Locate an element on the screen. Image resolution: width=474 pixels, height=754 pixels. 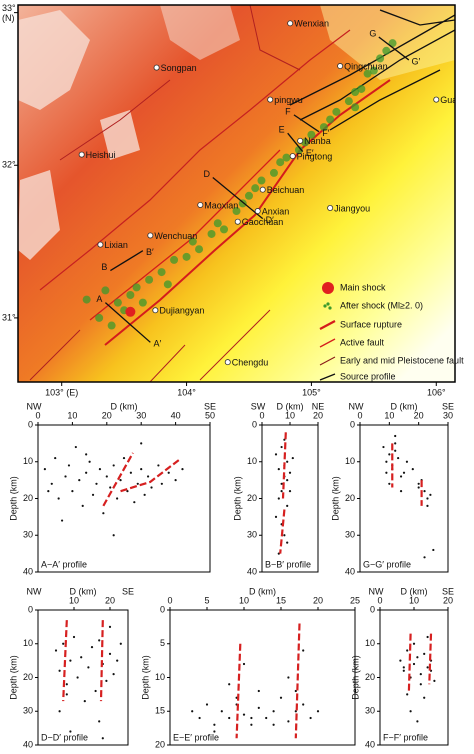
source-profile is located at coordinates (127, 322).